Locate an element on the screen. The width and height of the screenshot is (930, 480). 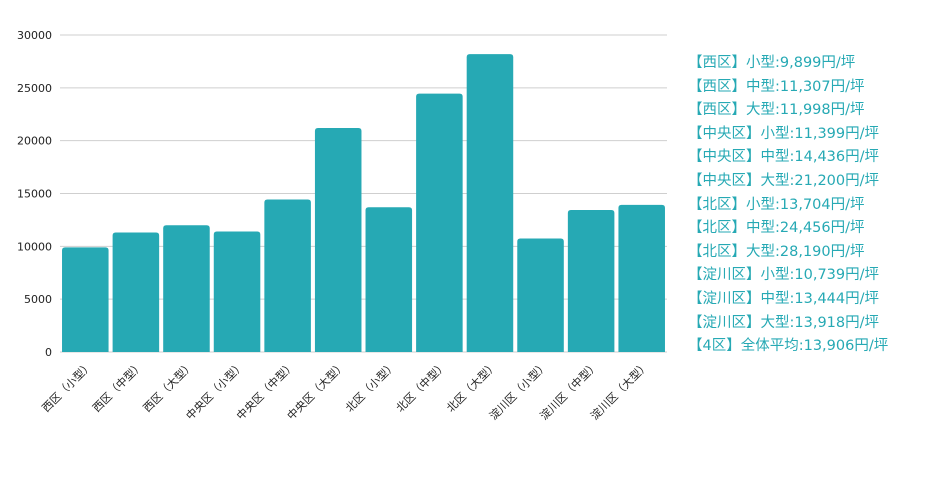
x-tick-label: 北区（大型） is located at coordinates (472, 386).